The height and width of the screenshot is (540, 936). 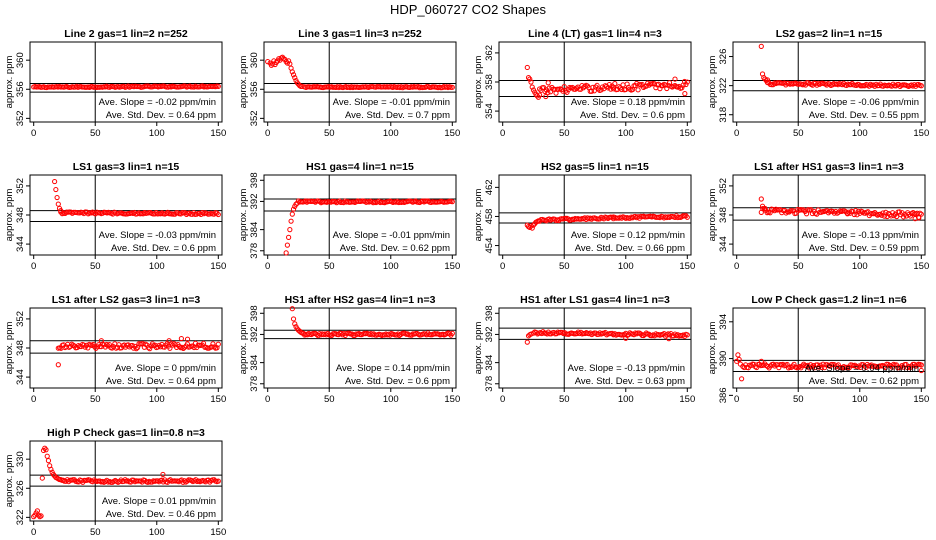 What do you see at coordinates (161, 381) in the screenshot?
I see `stddev-annotation: Ave. Std. Dev. = 0.64 ppm` at bounding box center [161, 381].